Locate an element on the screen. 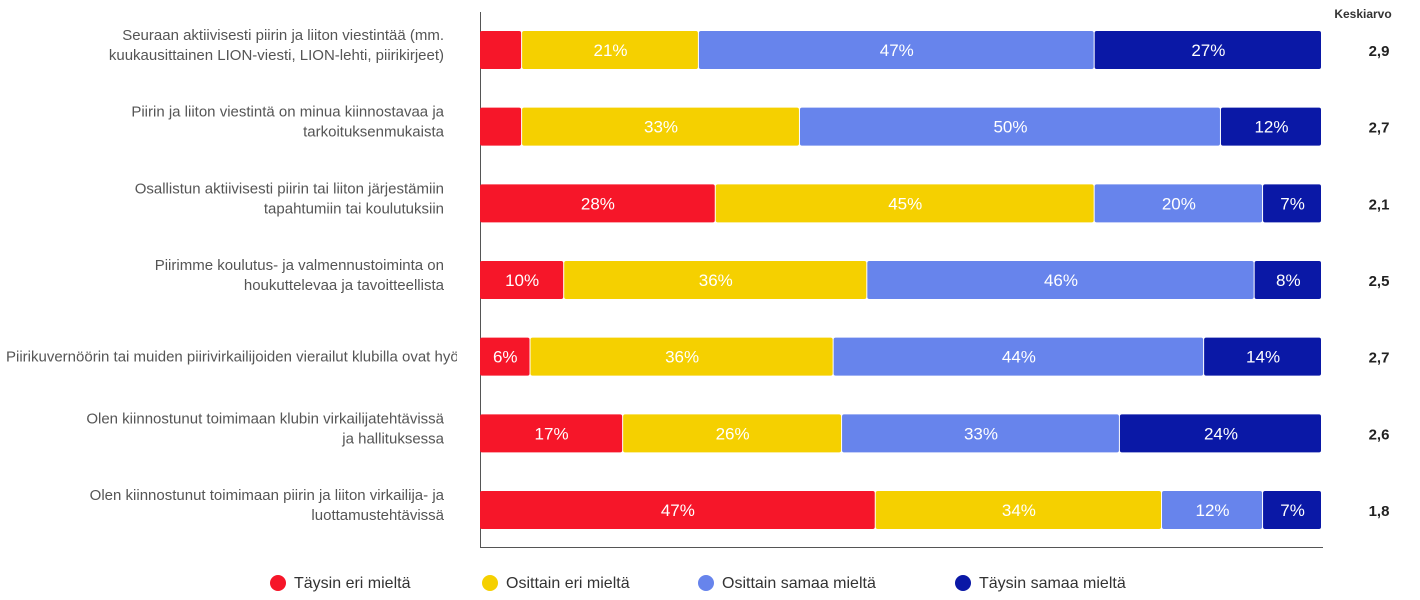 This screenshot has height=600, width=1420. bar-data-label: 20% is located at coordinates (1179, 203).